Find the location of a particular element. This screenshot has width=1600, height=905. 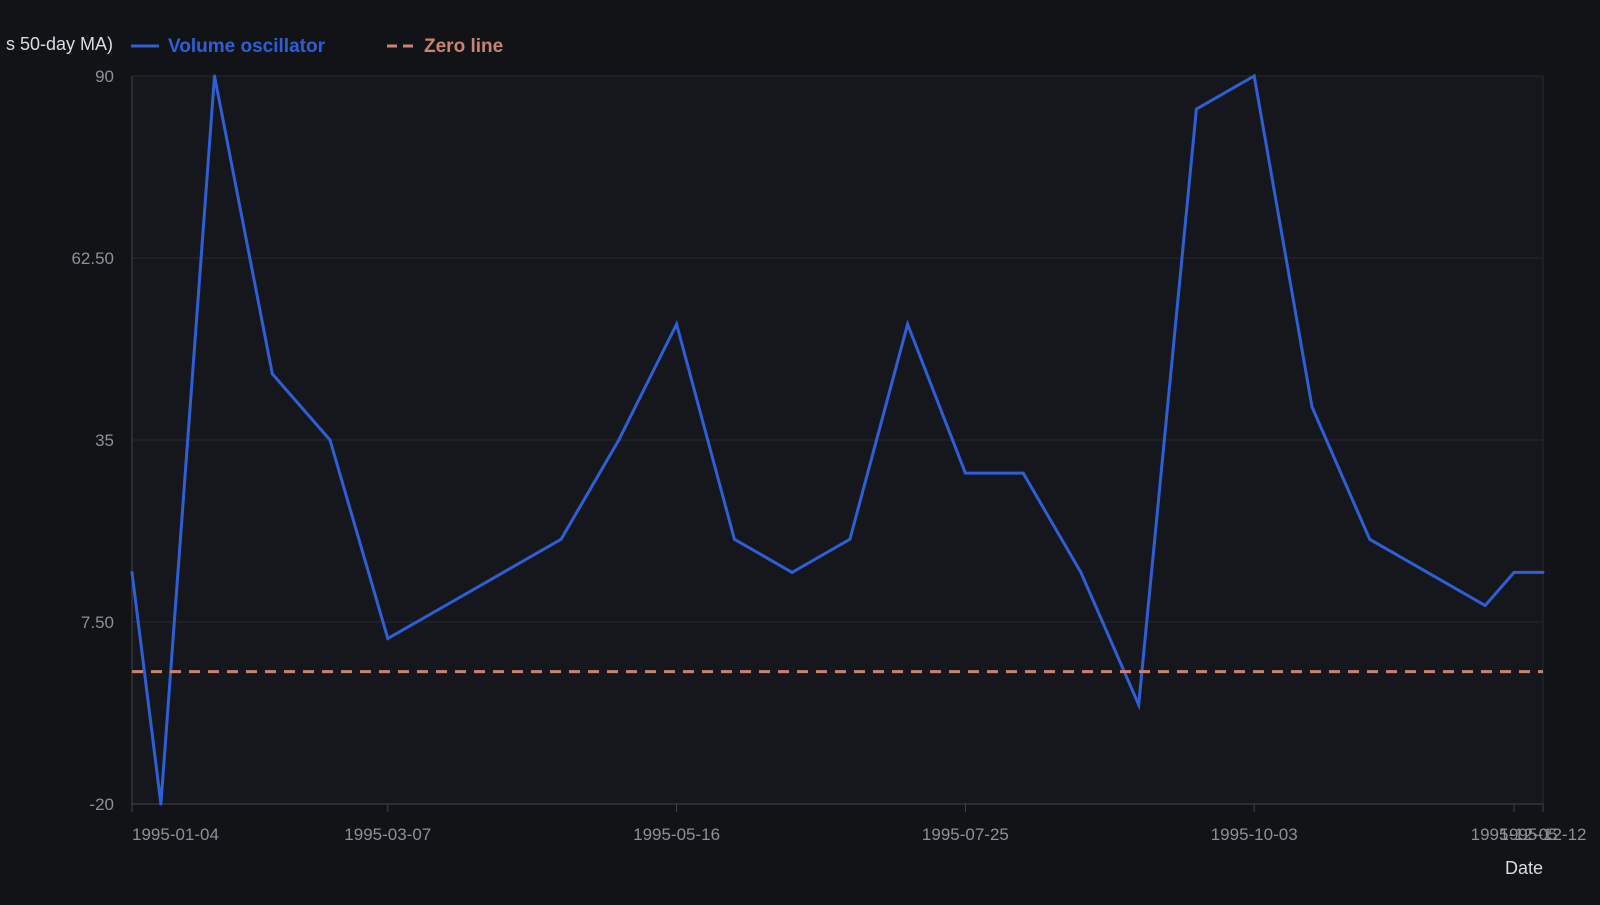

legend-label-zero-line: Zero line is located at coordinates (463, 46).